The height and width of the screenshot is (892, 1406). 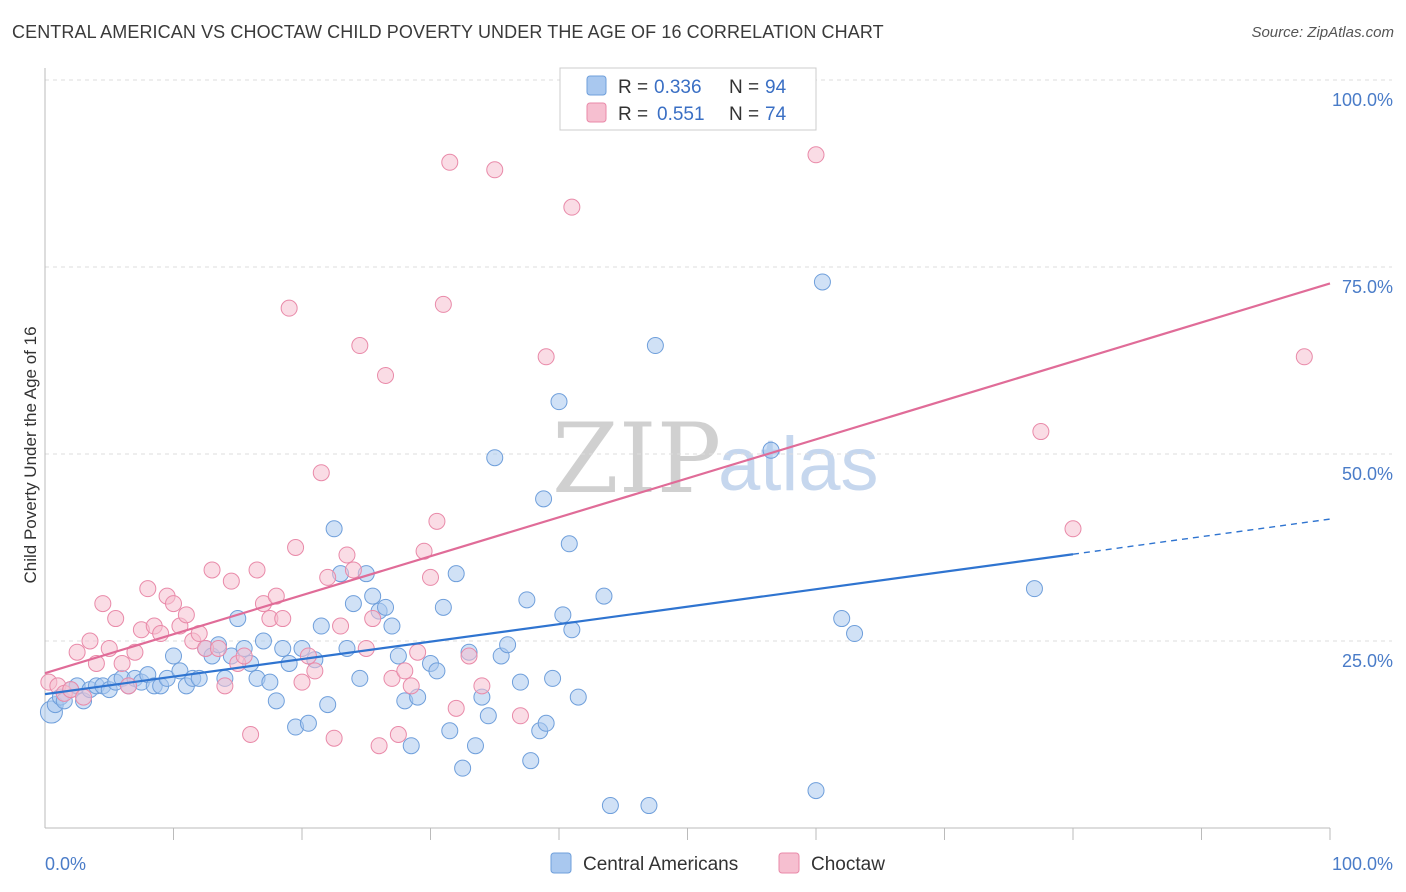 What do you see at coordinates (1362, 100) in the screenshot?
I see `y-tick-label: 100.0%` at bounding box center [1362, 100].